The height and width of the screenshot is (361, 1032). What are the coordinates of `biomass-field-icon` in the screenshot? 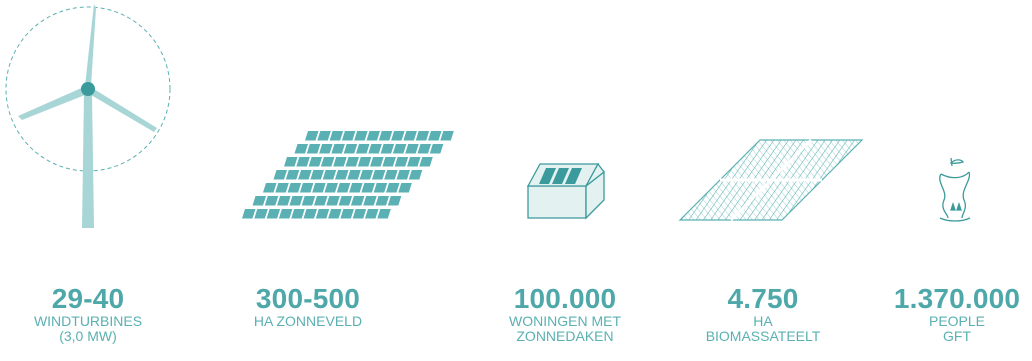 It's located at (771, 180).